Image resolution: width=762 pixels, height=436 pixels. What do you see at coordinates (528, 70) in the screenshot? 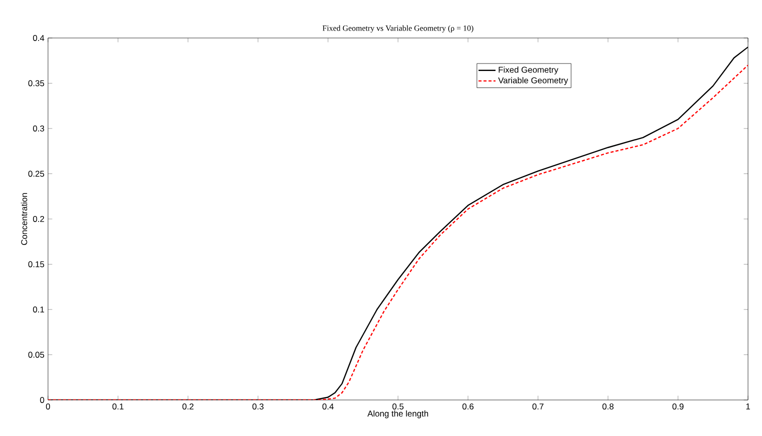
I see `legend-label: Fixed Geometry` at bounding box center [528, 70].